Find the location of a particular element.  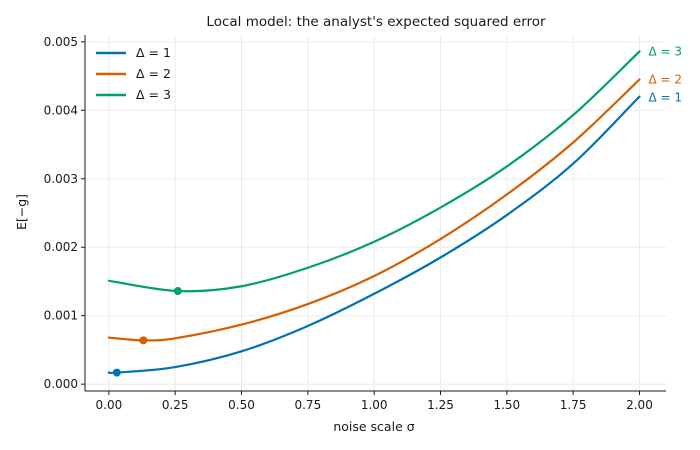

y-tick-label-5: 0.005 is located at coordinates (61, 42).